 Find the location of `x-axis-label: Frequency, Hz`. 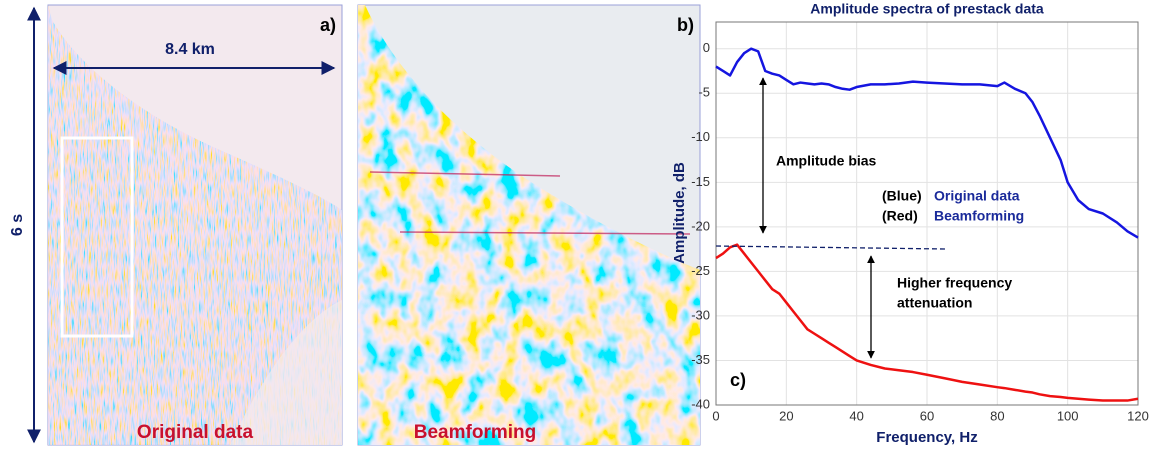

x-axis-label: Frequency, Hz is located at coordinates (926, 437).